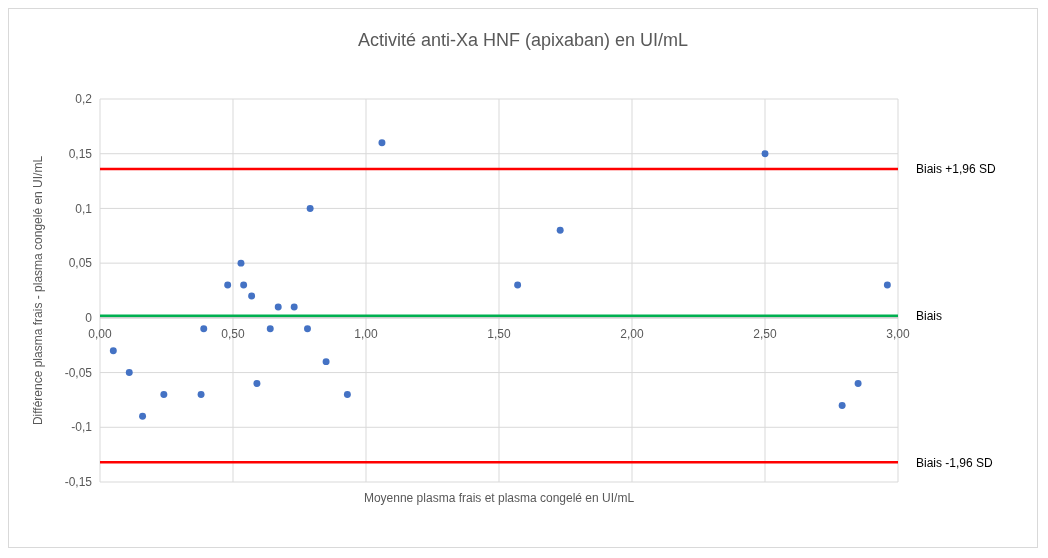  Describe the element at coordinates (956, 169) in the screenshot. I see `ref-line-label: Biais +1,96 SD` at that location.